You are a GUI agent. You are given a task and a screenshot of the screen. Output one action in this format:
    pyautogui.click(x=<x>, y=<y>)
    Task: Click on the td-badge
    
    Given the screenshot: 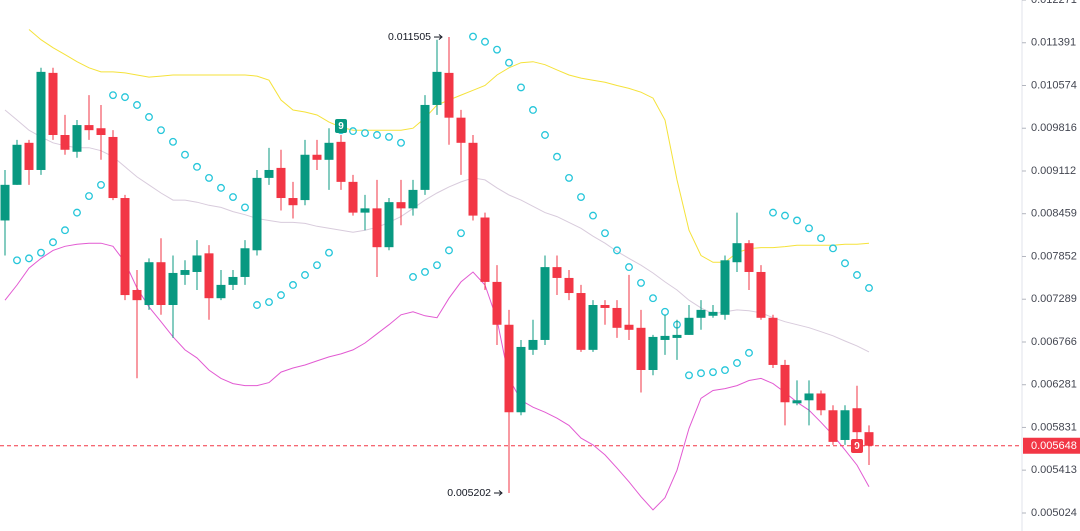 What is the action you would take?
    pyautogui.click(x=341, y=126)
    